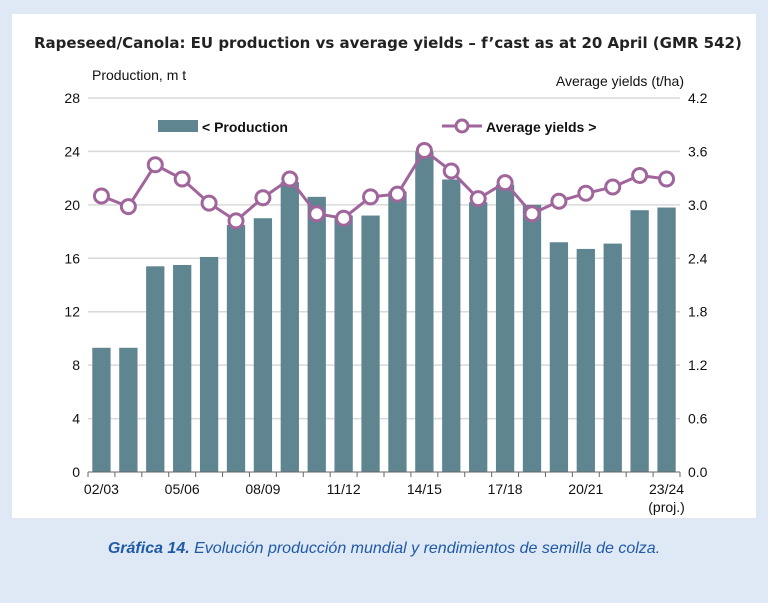 The image size is (768, 603). Describe the element at coordinates (178, 126) in the screenshot. I see `legend-bar-swatch` at that location.